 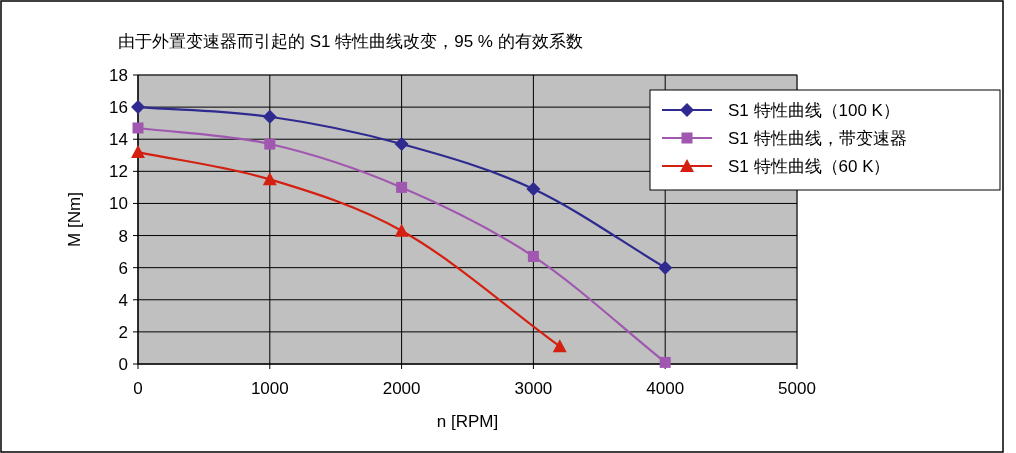 What do you see at coordinates (467, 421) in the screenshot?
I see `x-axis-title: n [RPM]` at bounding box center [467, 421].